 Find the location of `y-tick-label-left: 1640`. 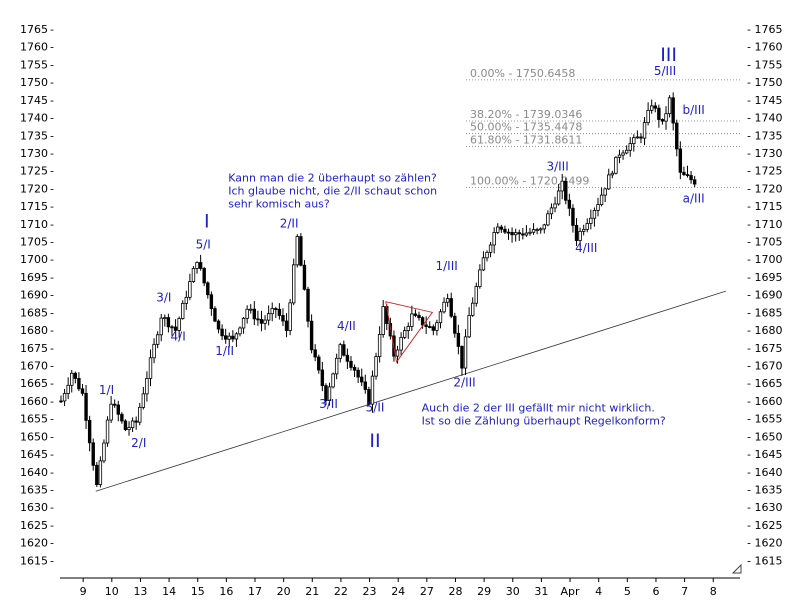

y-tick-label-left: 1640 is located at coordinates (34, 472).